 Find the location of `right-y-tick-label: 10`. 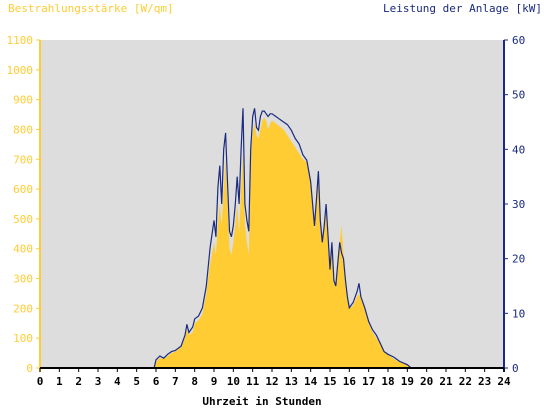

right-y-tick-label: 10 is located at coordinates (518, 313).